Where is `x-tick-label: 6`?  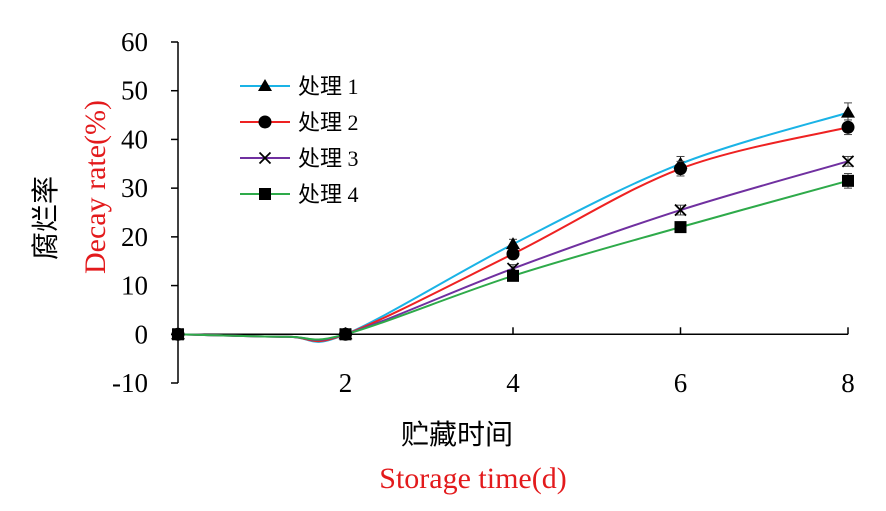
x-tick-label: 6 is located at coordinates (681, 383).